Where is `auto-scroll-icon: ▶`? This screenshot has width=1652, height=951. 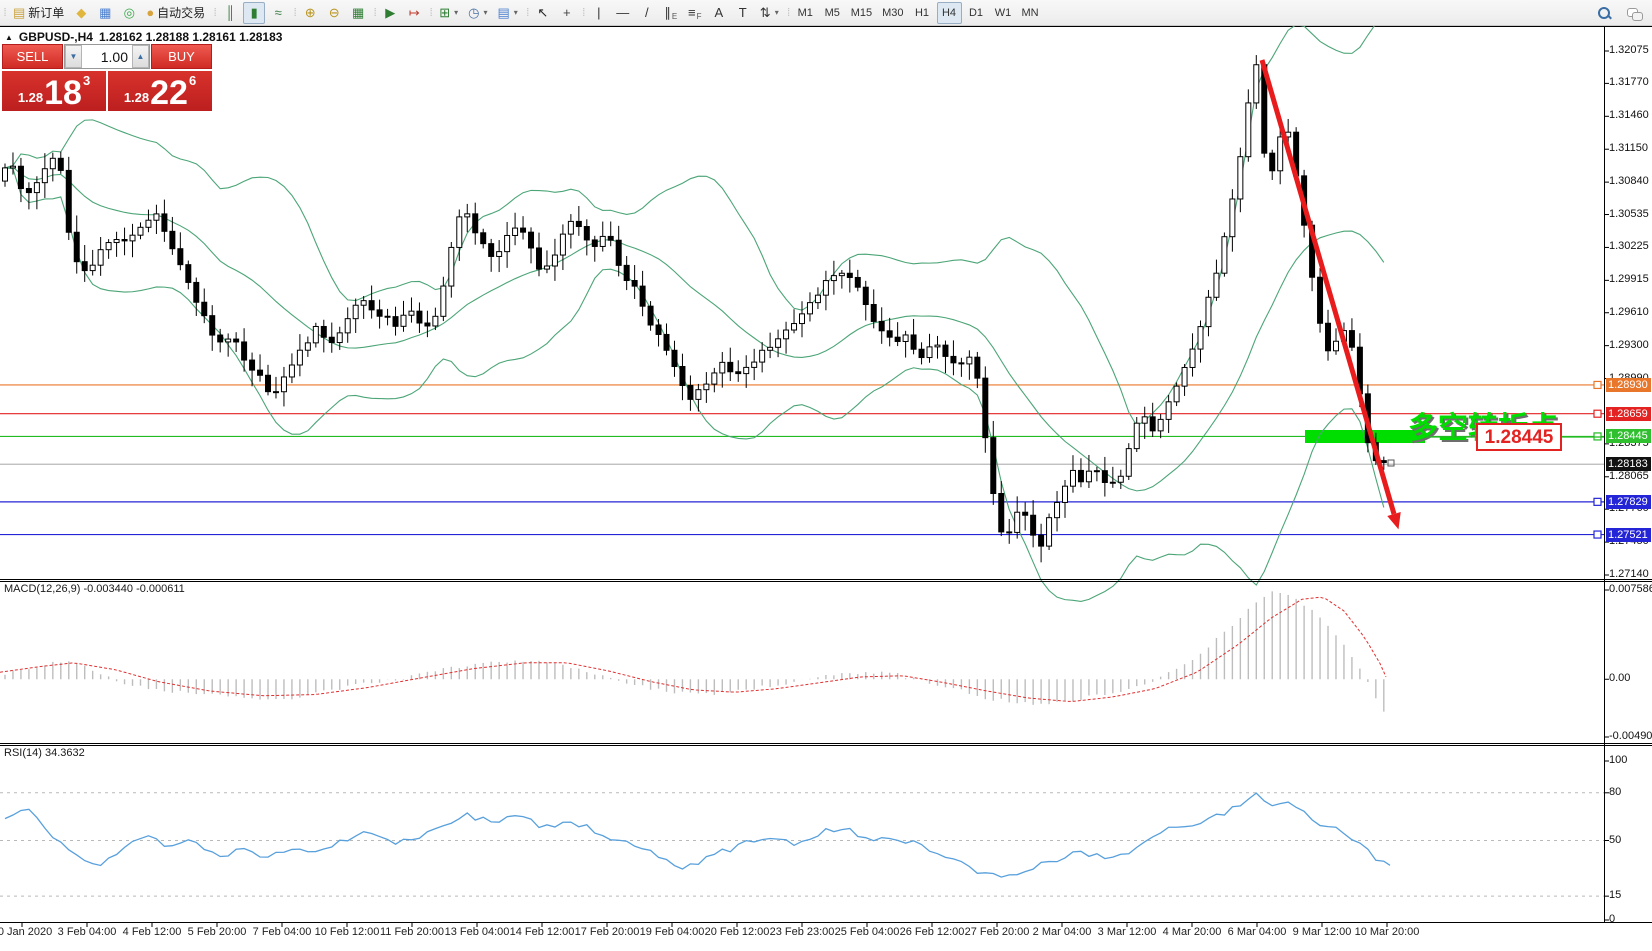
auto-scroll-icon: ▶ is located at coordinates (390, 13).